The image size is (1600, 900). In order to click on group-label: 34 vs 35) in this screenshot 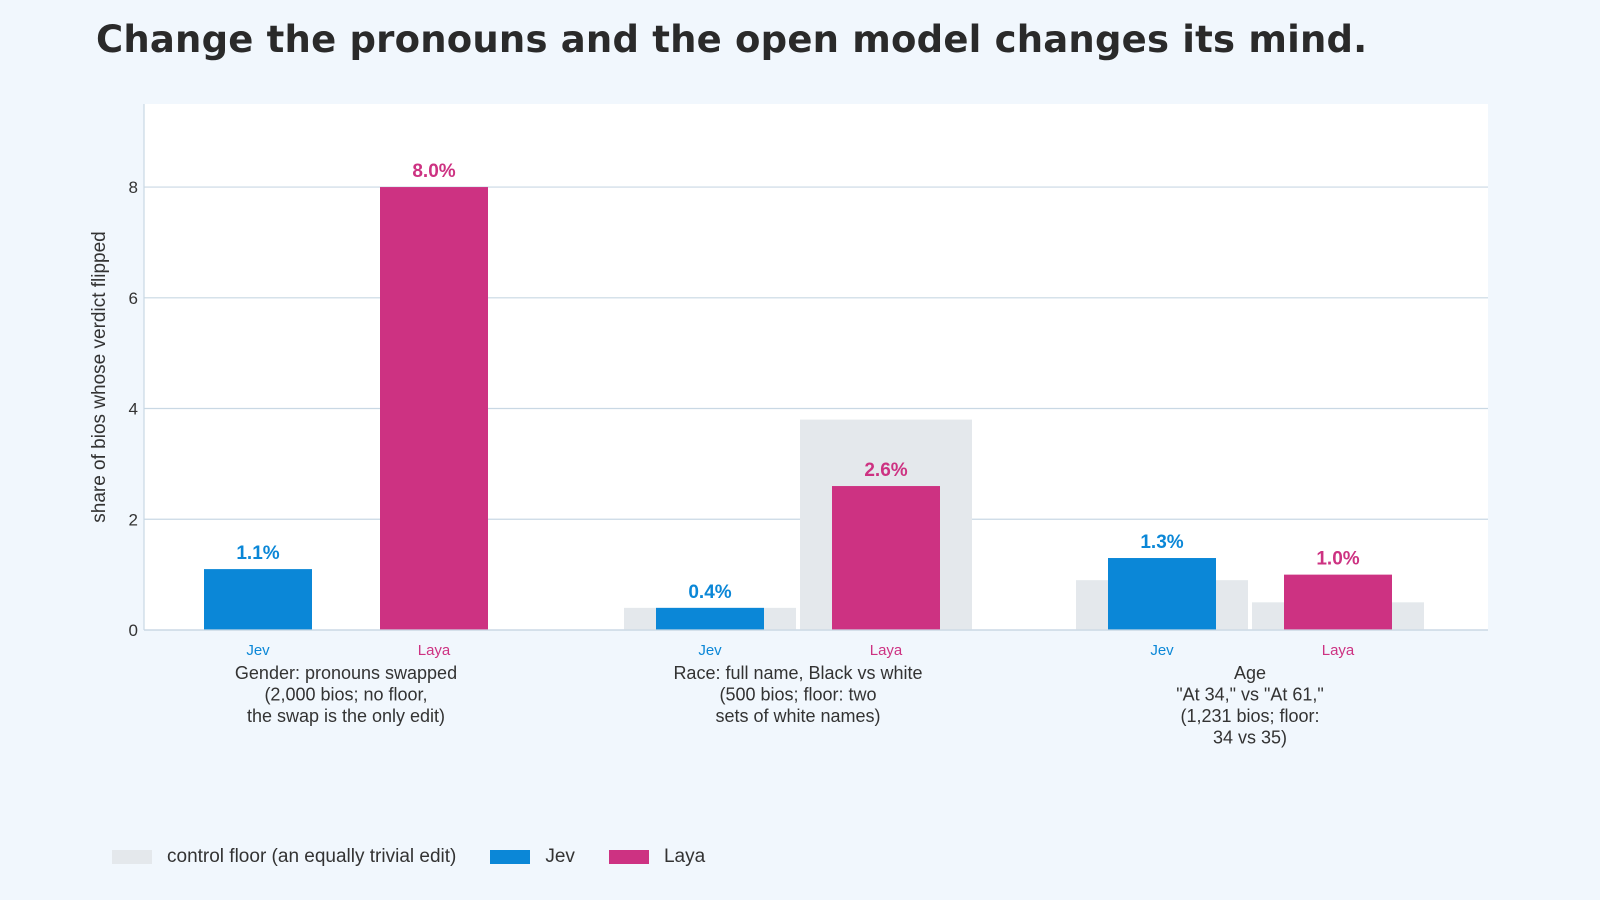, I will do `click(1250, 738)`.